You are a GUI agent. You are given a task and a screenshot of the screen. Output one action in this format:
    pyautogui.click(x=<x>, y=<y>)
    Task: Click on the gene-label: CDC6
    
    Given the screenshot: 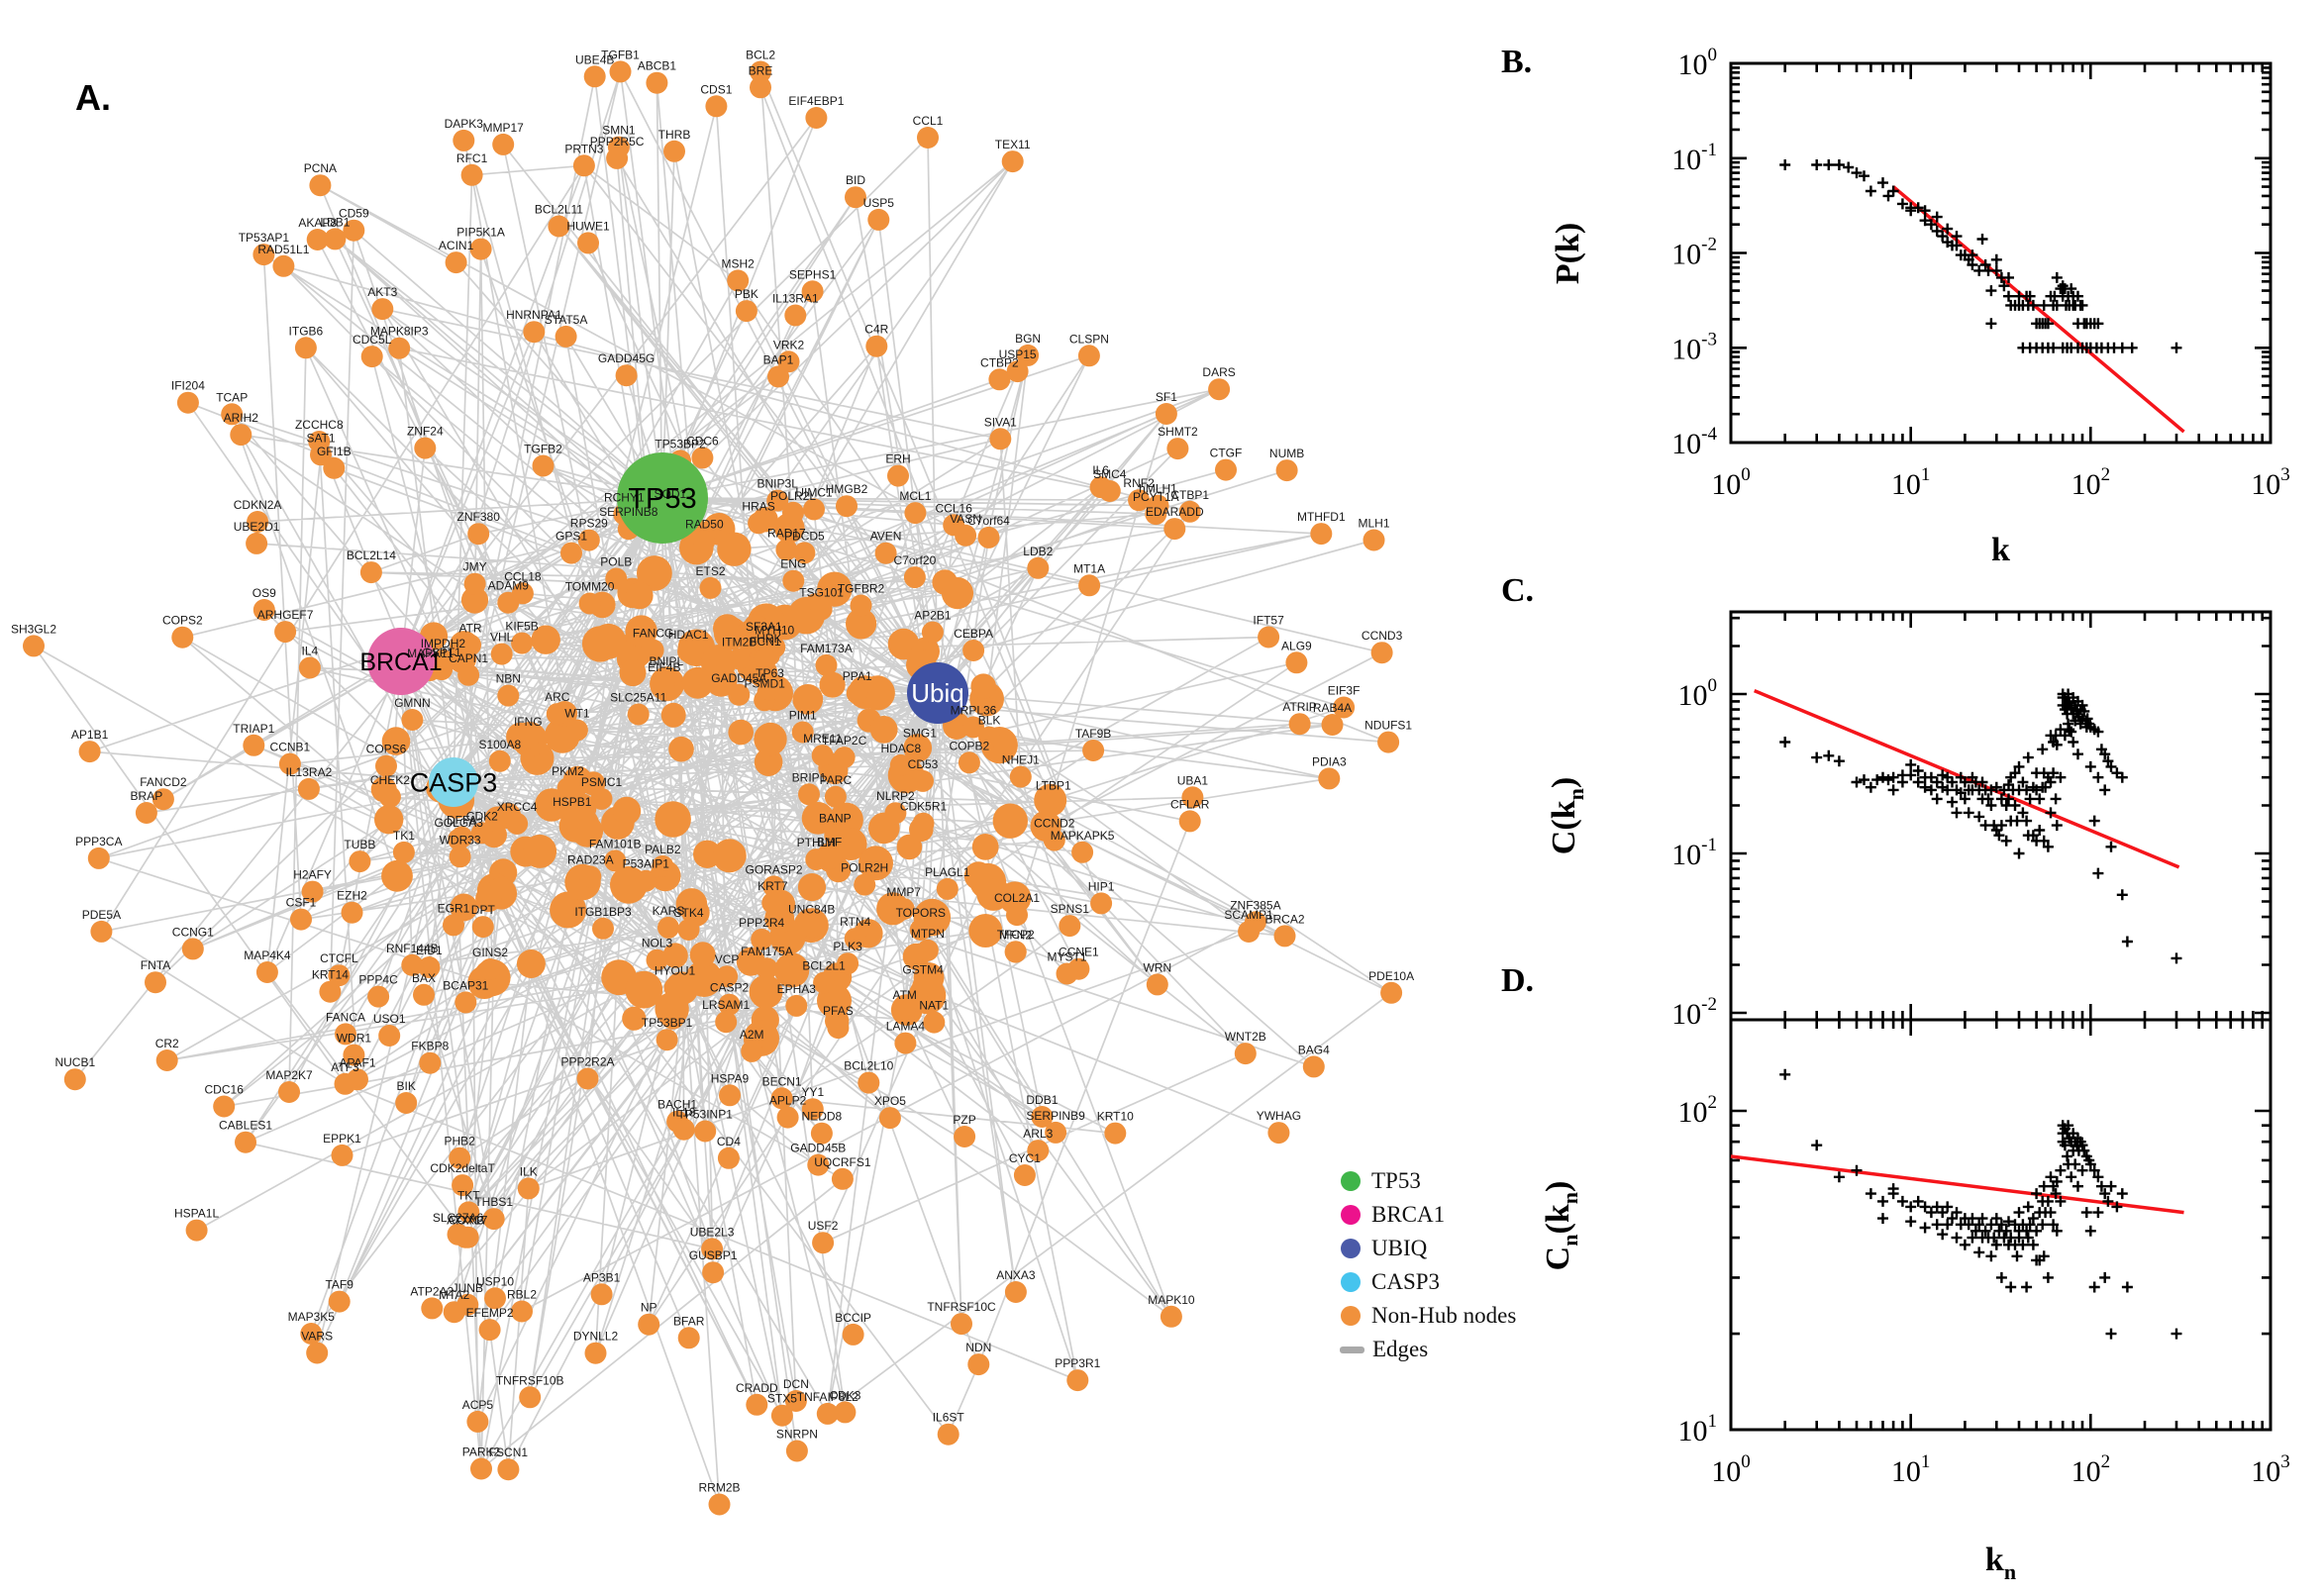 What is the action you would take?
    pyautogui.click(x=702, y=441)
    